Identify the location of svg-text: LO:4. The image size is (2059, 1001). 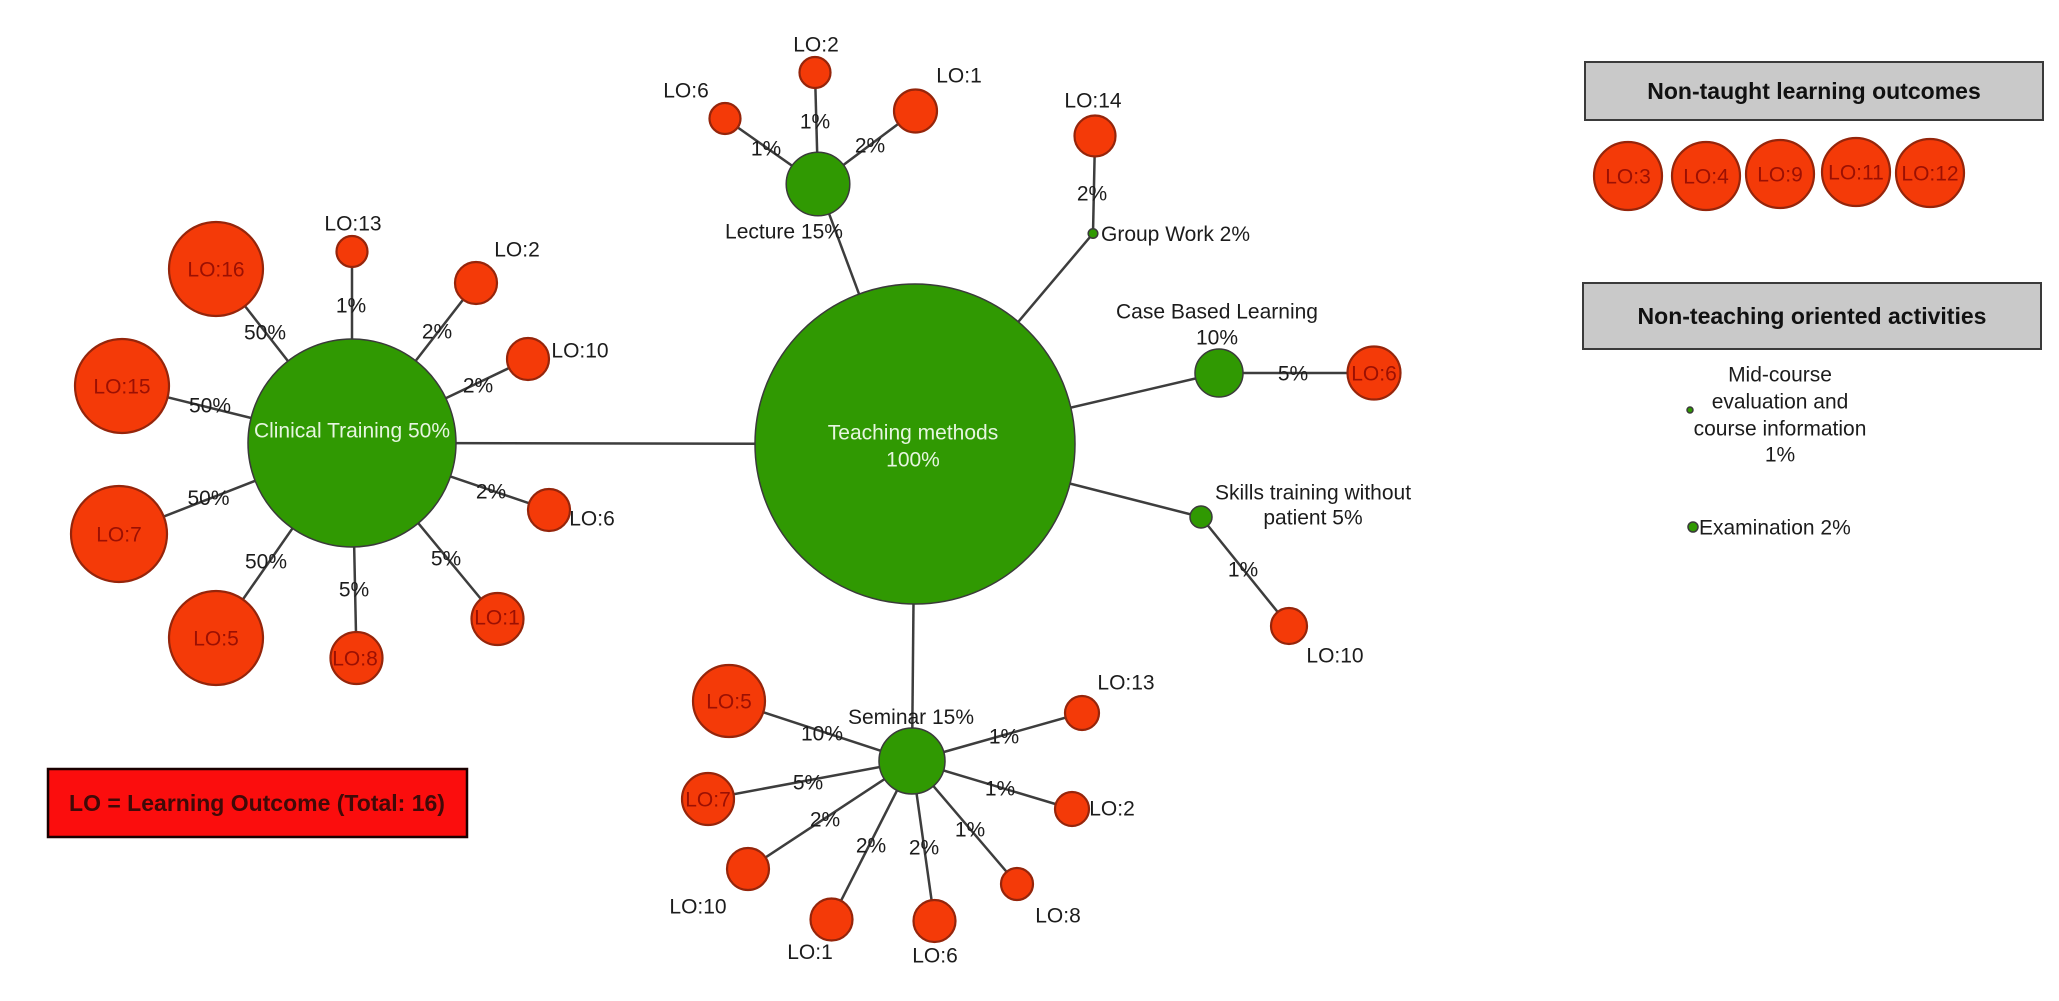
(1706, 177).